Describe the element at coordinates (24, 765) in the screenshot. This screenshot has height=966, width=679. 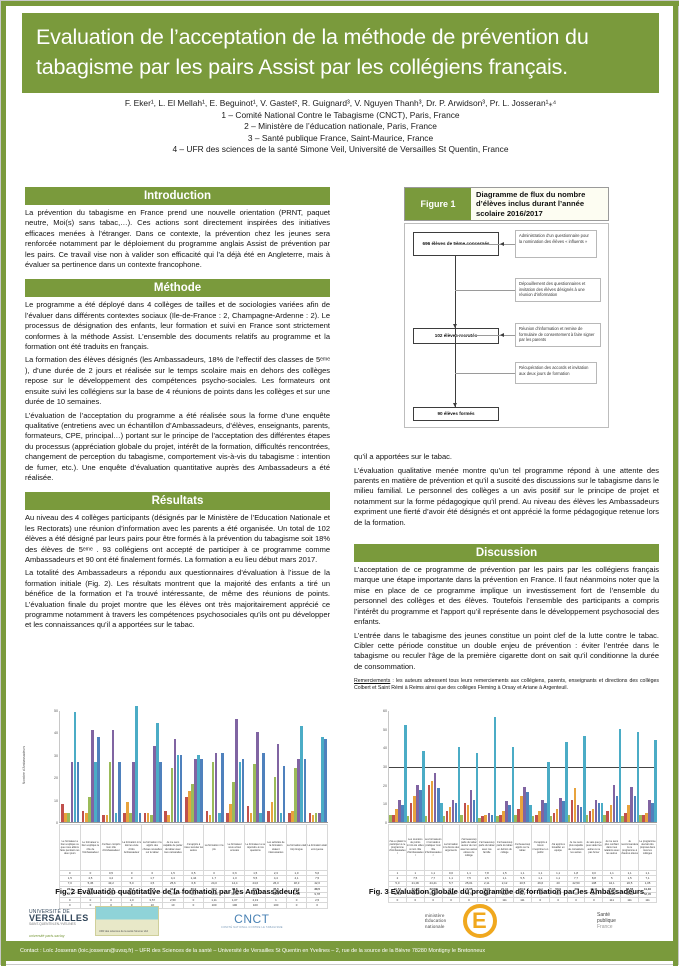
I see `figure2-y-axis-label: Nombre d’Ambassadeurs` at that location.